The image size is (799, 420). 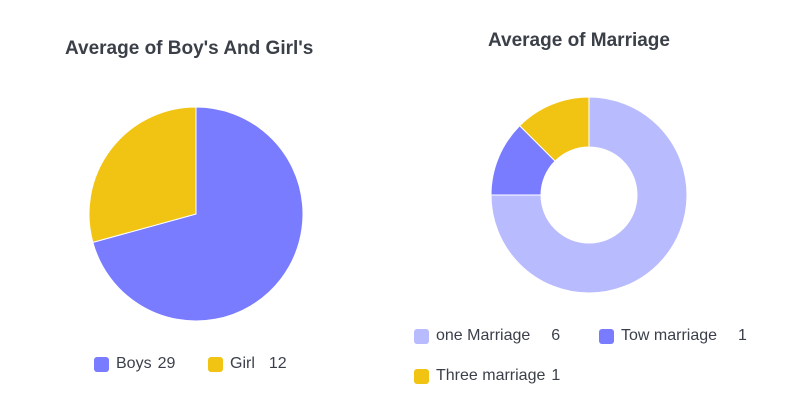 I want to click on legend-item-one-marriage: one Marriage 6, so click(x=487, y=336).